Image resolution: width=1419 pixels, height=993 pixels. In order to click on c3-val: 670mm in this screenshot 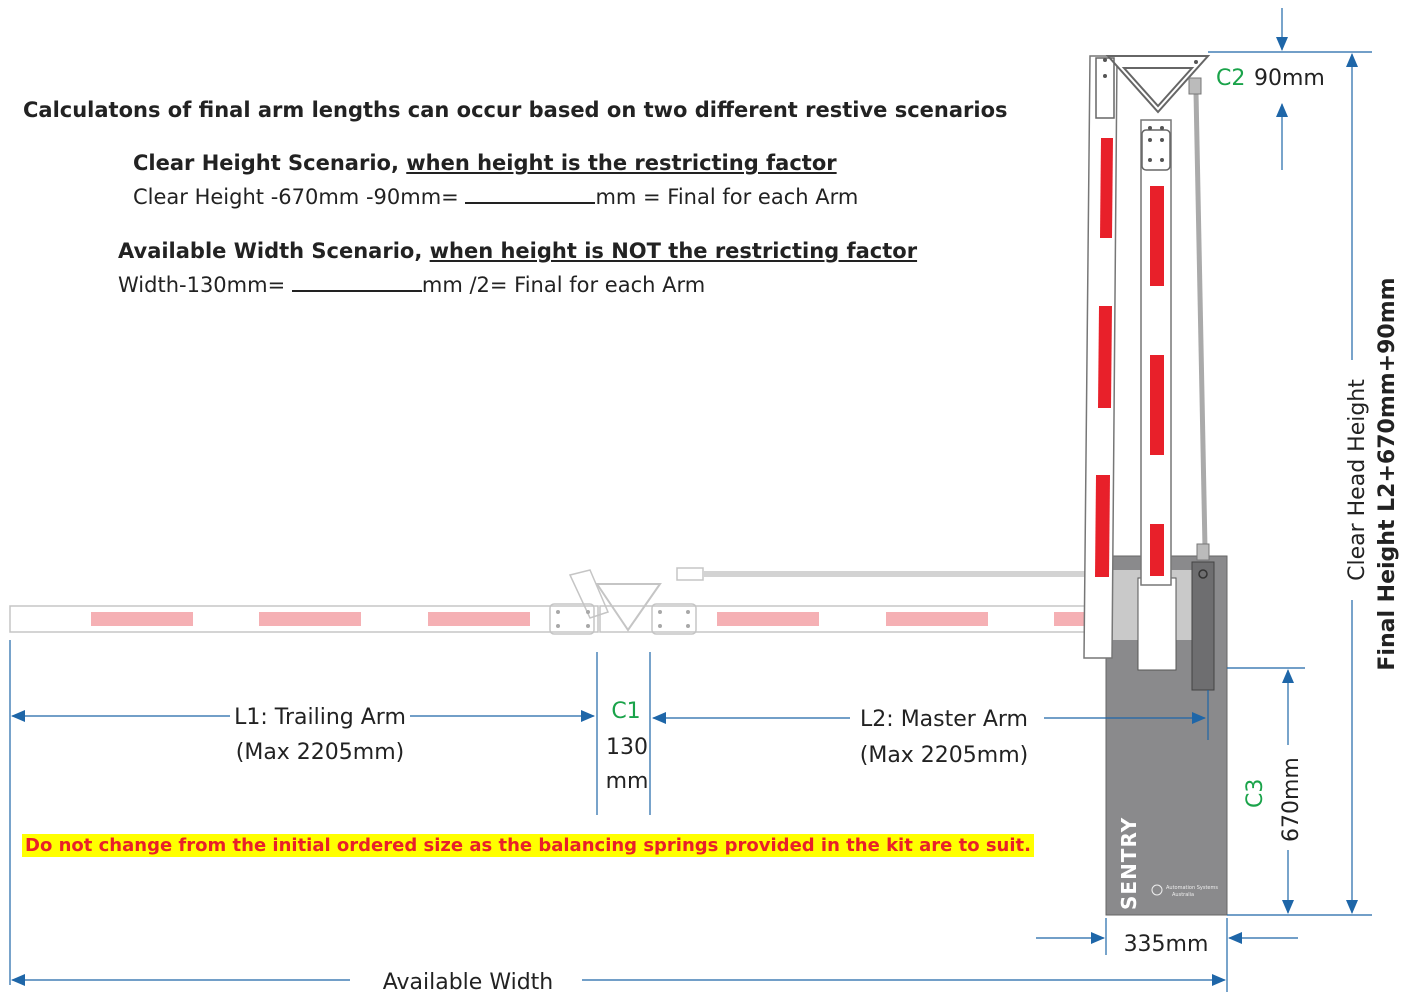, I will do `click(1291, 799)`.